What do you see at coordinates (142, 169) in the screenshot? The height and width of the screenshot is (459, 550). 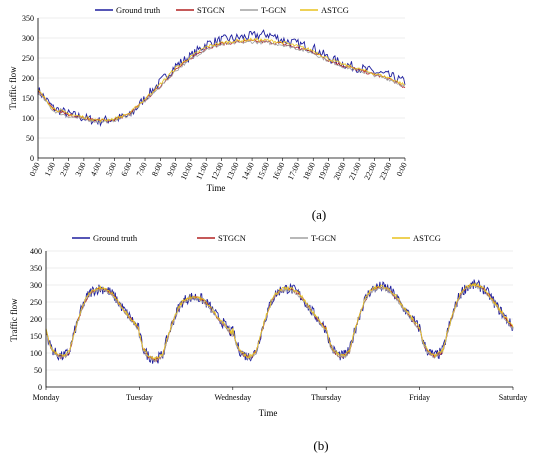 I see `x-tick-label: 7:00` at bounding box center [142, 169].